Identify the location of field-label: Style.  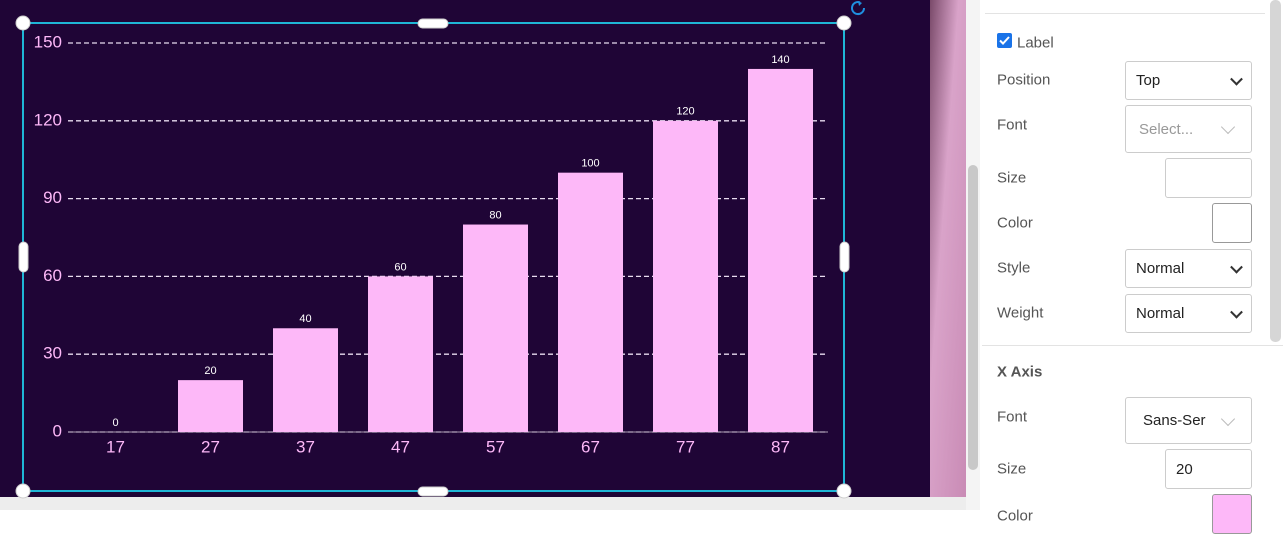
(1014, 268).